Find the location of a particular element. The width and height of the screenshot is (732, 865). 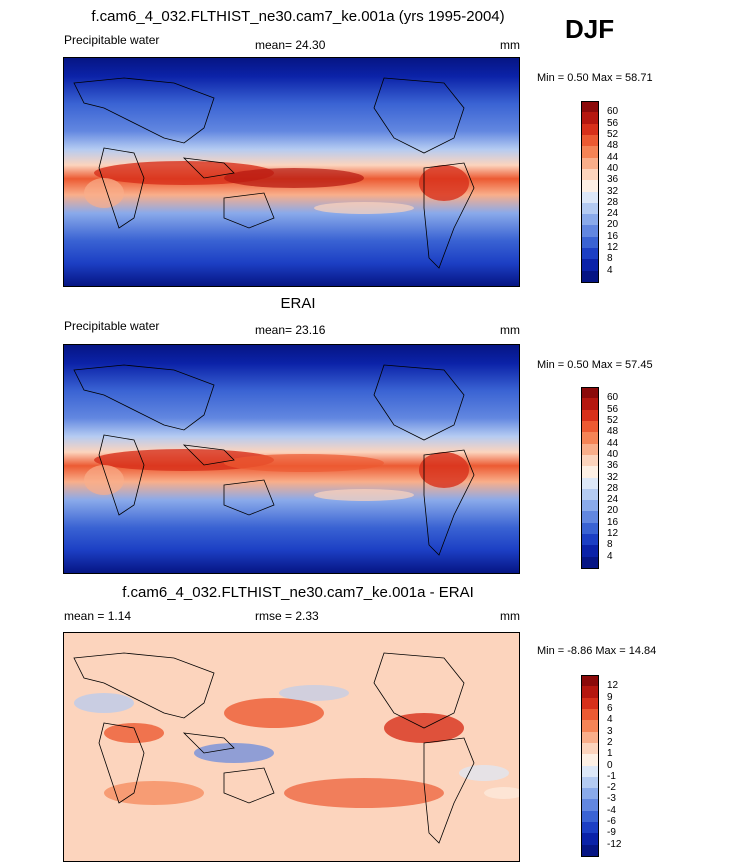

panel3-colorbar: 12 9 6 4 3 2 1 0 -1 -2 -3 -4 -6 -9 -12 is located at coordinates (611, 766).